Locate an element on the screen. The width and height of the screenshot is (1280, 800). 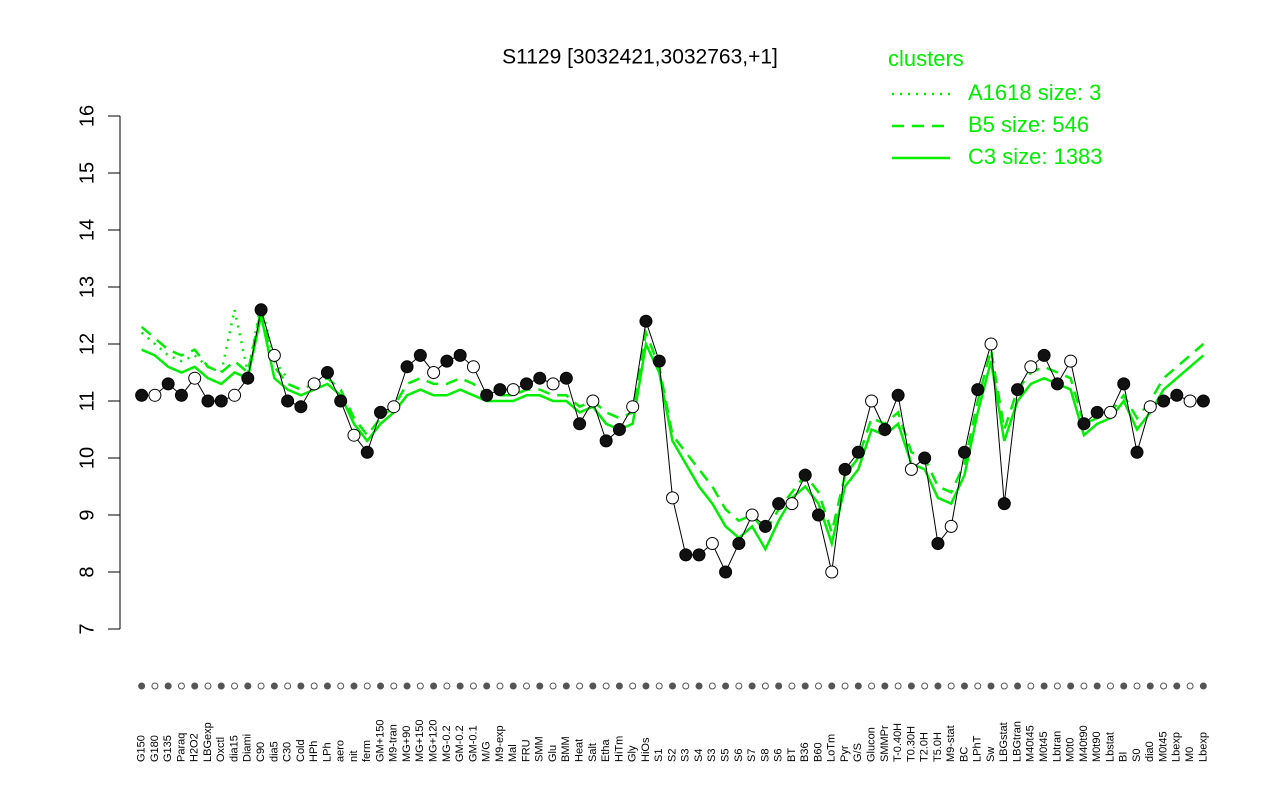
x-tick-label: Salt is located at coordinates (593, 752).